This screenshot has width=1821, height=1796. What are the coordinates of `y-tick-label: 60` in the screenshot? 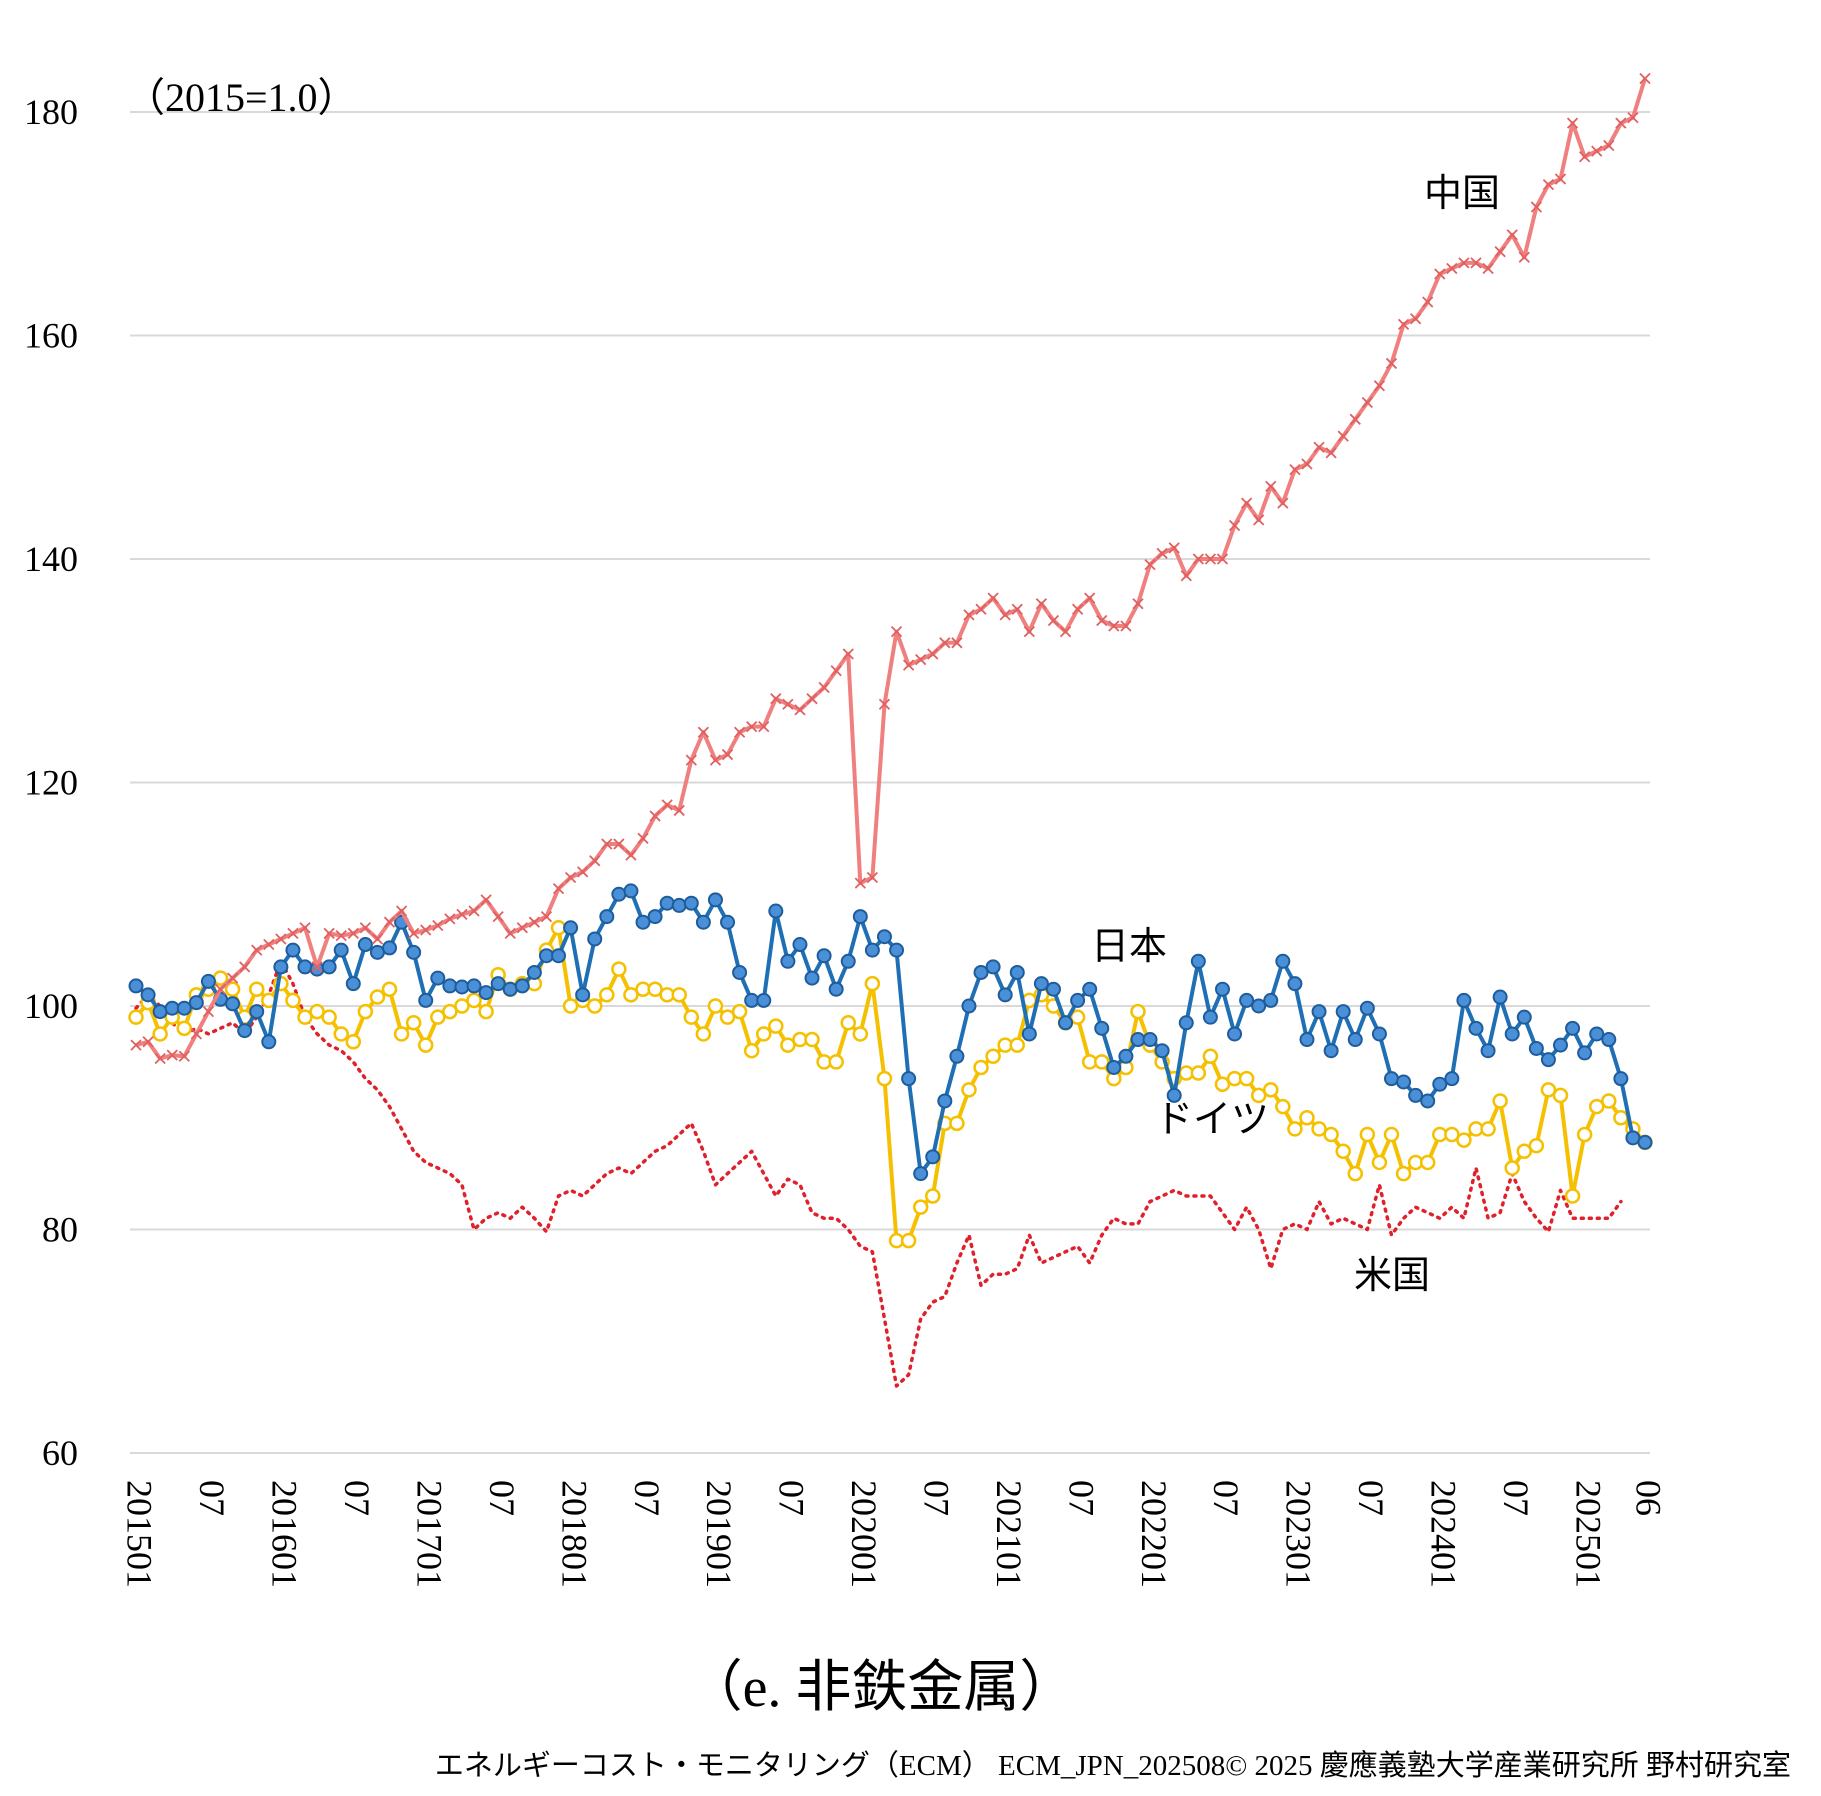 It's located at (60, 1453).